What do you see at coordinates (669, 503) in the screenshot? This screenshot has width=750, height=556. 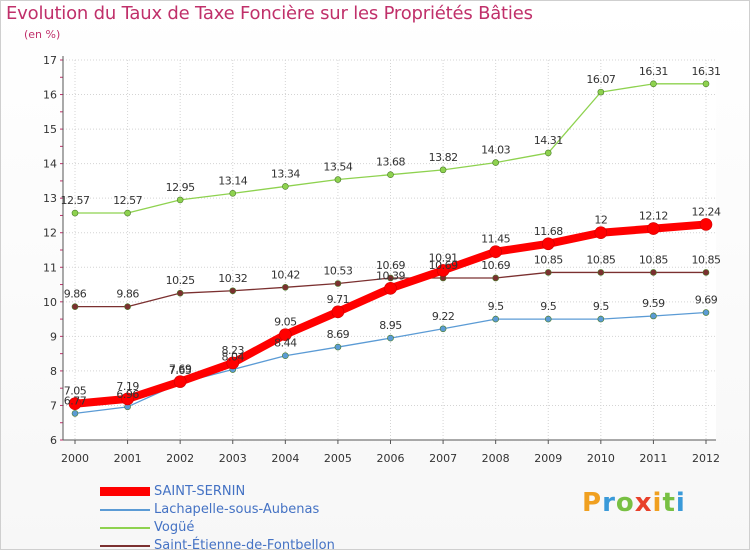 I see `logo-letter: t` at bounding box center [669, 503].